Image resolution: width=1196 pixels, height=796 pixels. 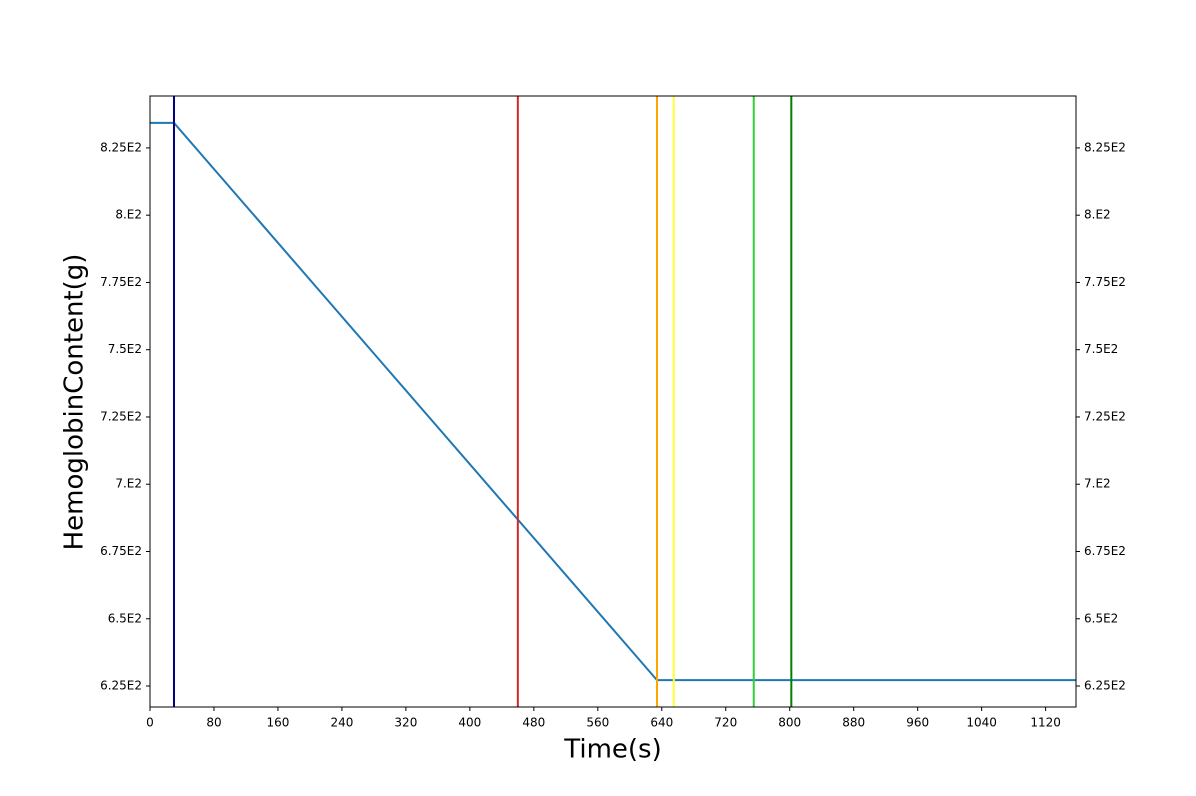 I want to click on x-tick-label: 480, so click(x=533, y=723).